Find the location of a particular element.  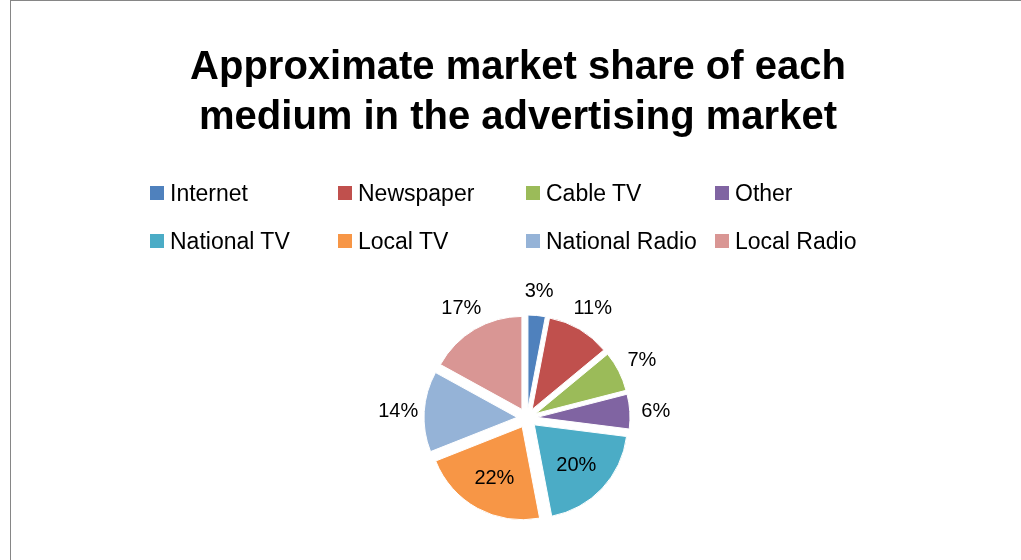

data-label: 14% is located at coordinates (398, 409).